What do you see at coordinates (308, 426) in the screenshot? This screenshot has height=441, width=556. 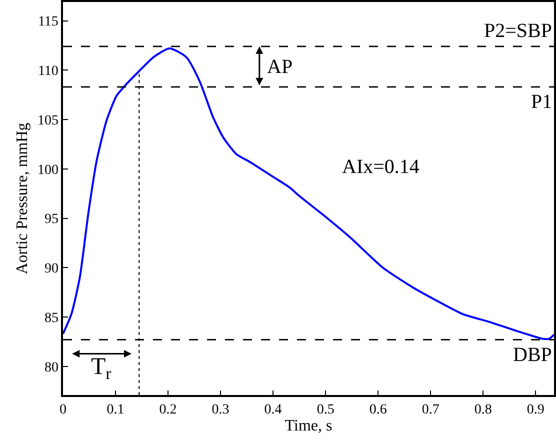 I see `x-axis-title: Time, s` at bounding box center [308, 426].